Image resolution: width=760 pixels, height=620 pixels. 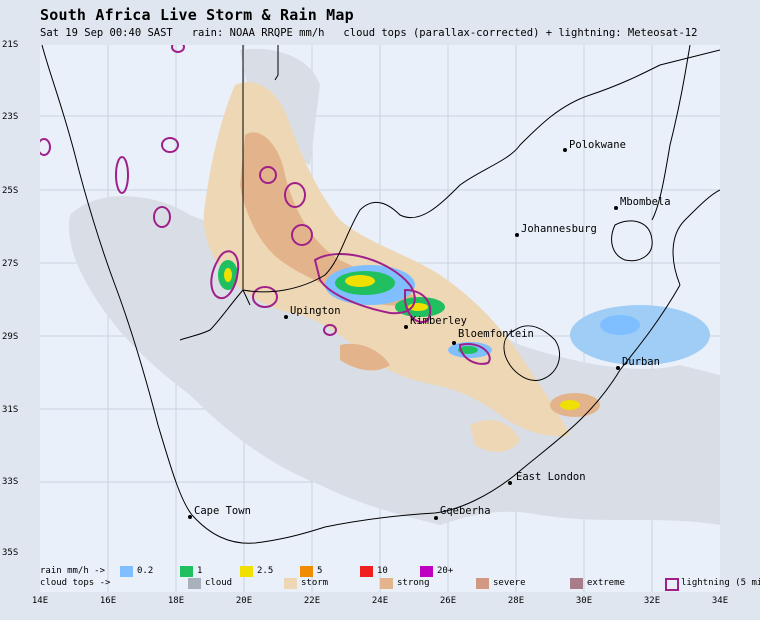 I want to click on city-dot-east-london, so click(x=510, y=483).